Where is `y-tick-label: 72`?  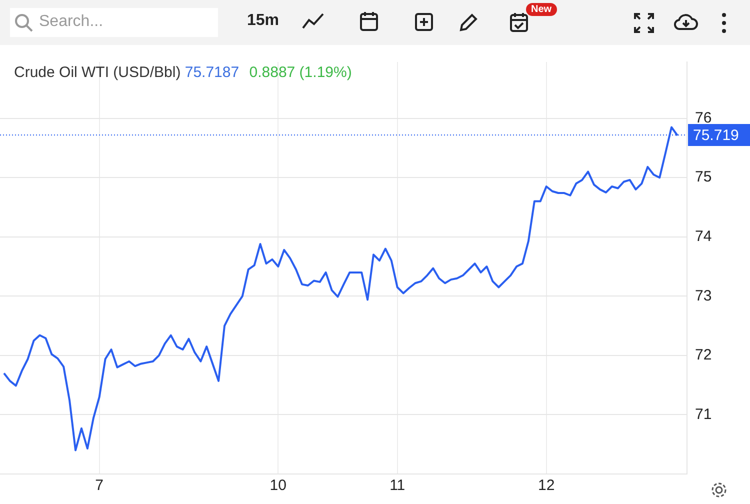
y-tick-label: 72 is located at coordinates (703, 355).